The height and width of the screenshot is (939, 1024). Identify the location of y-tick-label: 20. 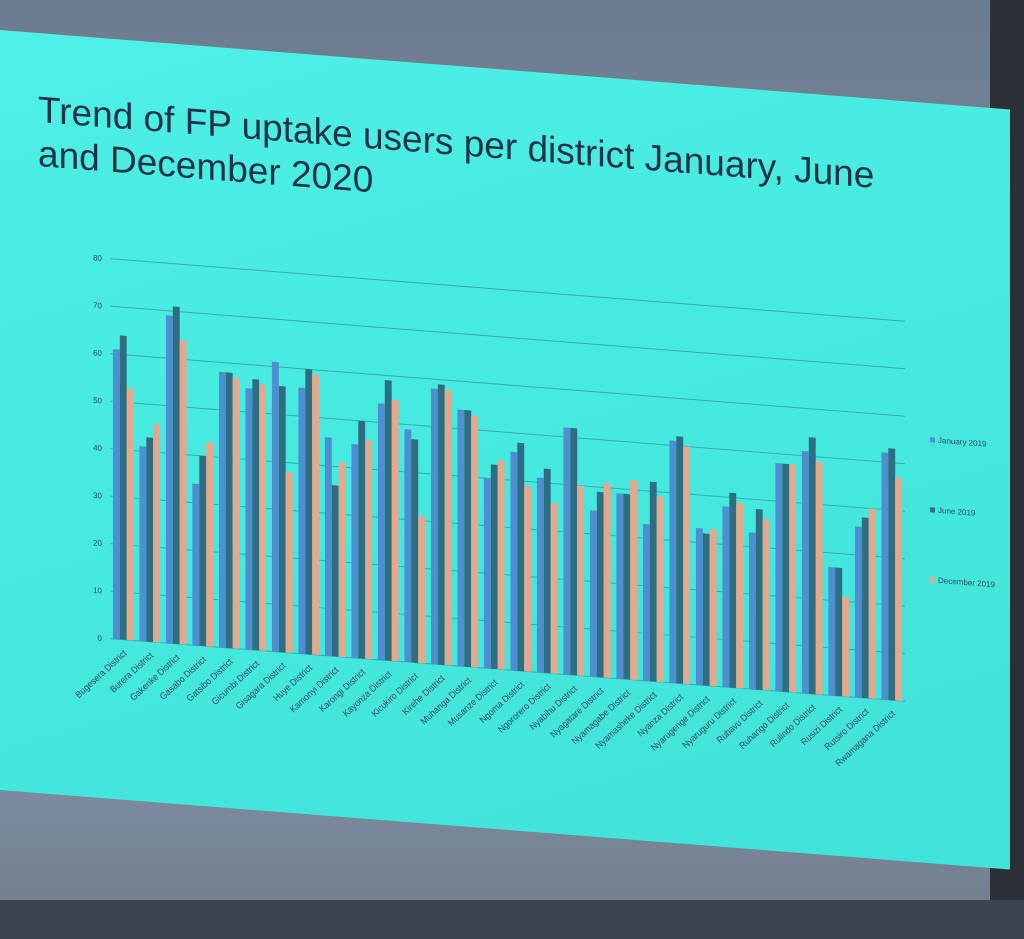
(97, 543).